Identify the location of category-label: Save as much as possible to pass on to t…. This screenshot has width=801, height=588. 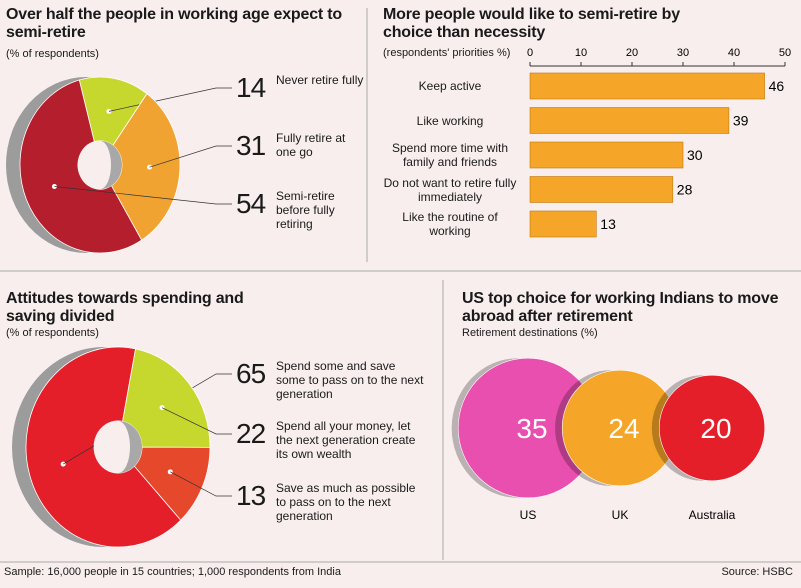
(346, 502).